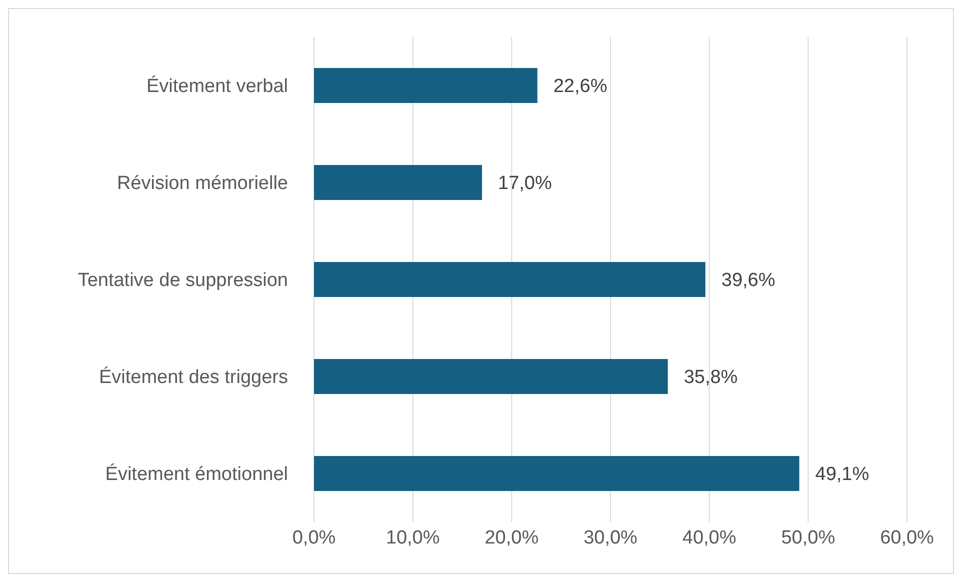  I want to click on y-tick-label: Tentative de suppression, so click(183, 281).